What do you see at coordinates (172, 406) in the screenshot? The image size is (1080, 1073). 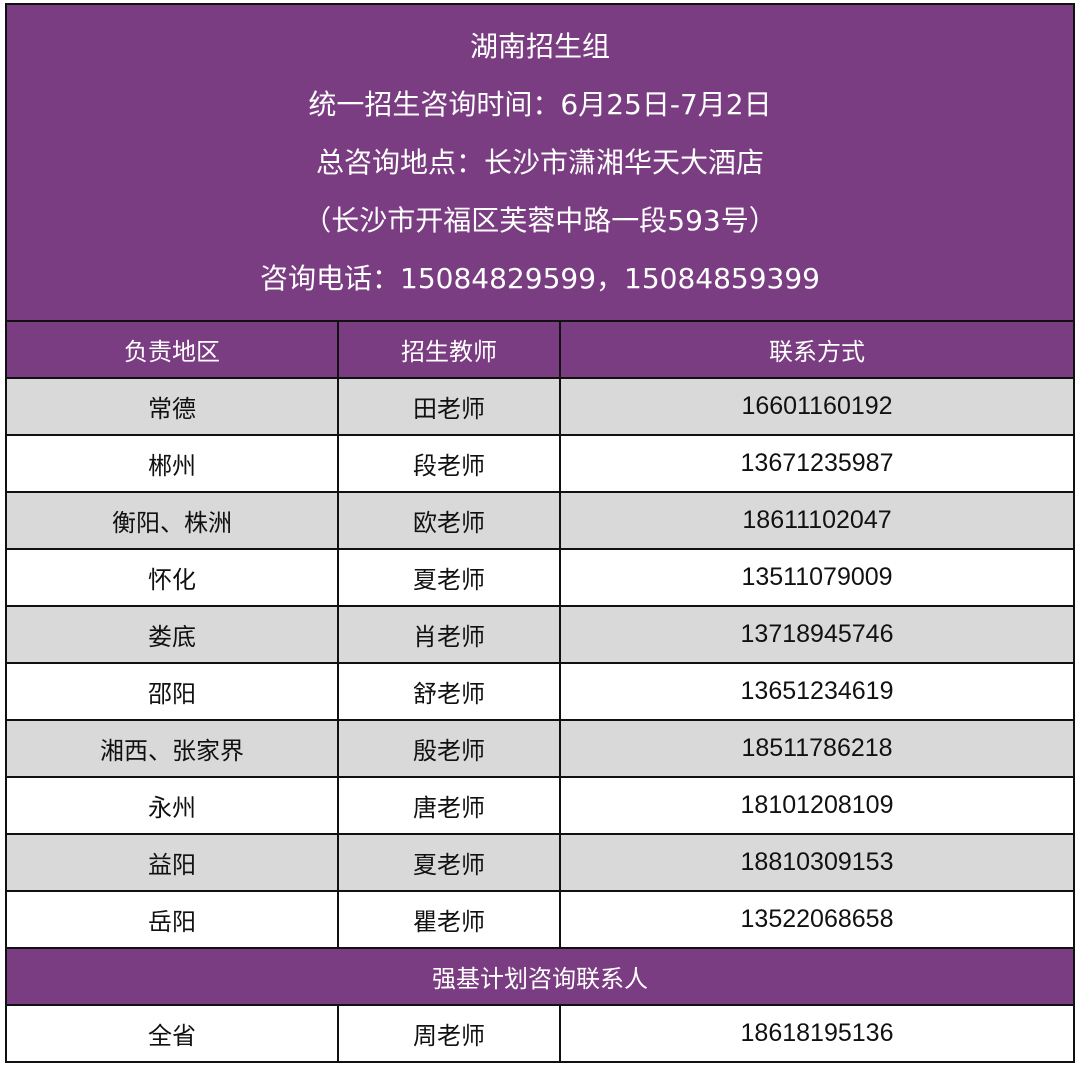 I see `region-cell: 常德` at bounding box center [172, 406].